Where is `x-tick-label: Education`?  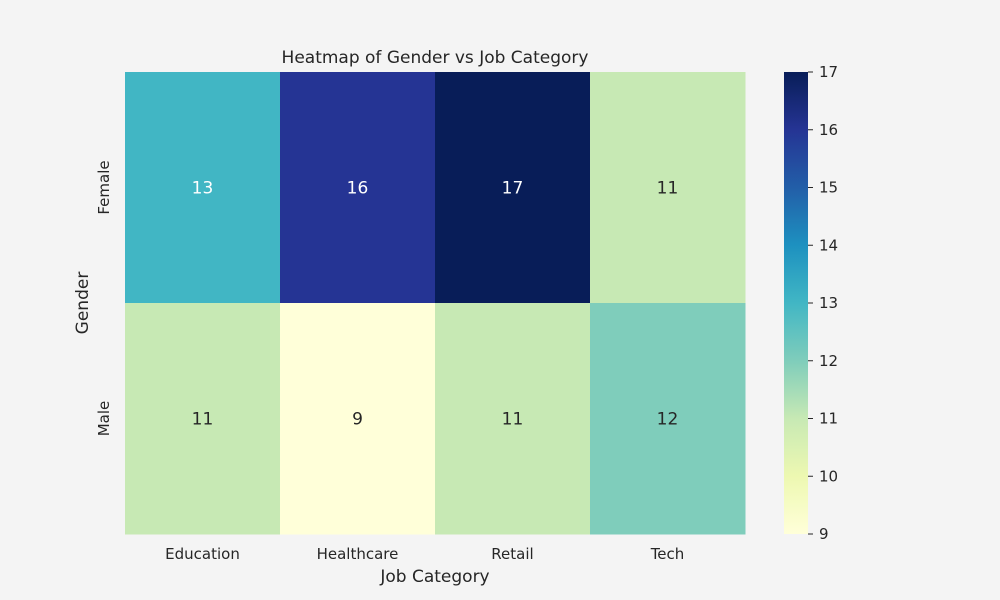 x-tick-label: Education is located at coordinates (202, 554).